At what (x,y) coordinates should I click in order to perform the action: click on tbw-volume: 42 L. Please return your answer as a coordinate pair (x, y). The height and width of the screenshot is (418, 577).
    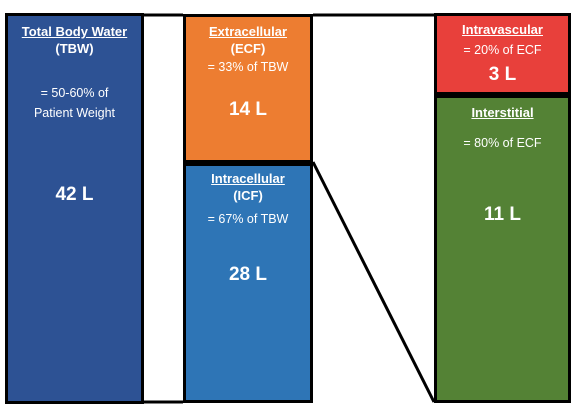
    Looking at the image, I should click on (74, 194).